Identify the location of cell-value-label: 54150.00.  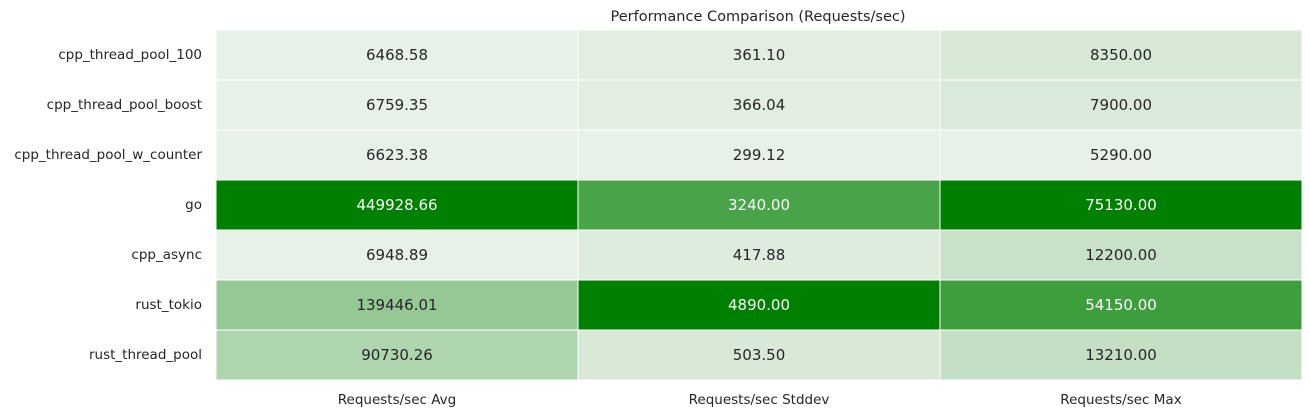
(1121, 305).